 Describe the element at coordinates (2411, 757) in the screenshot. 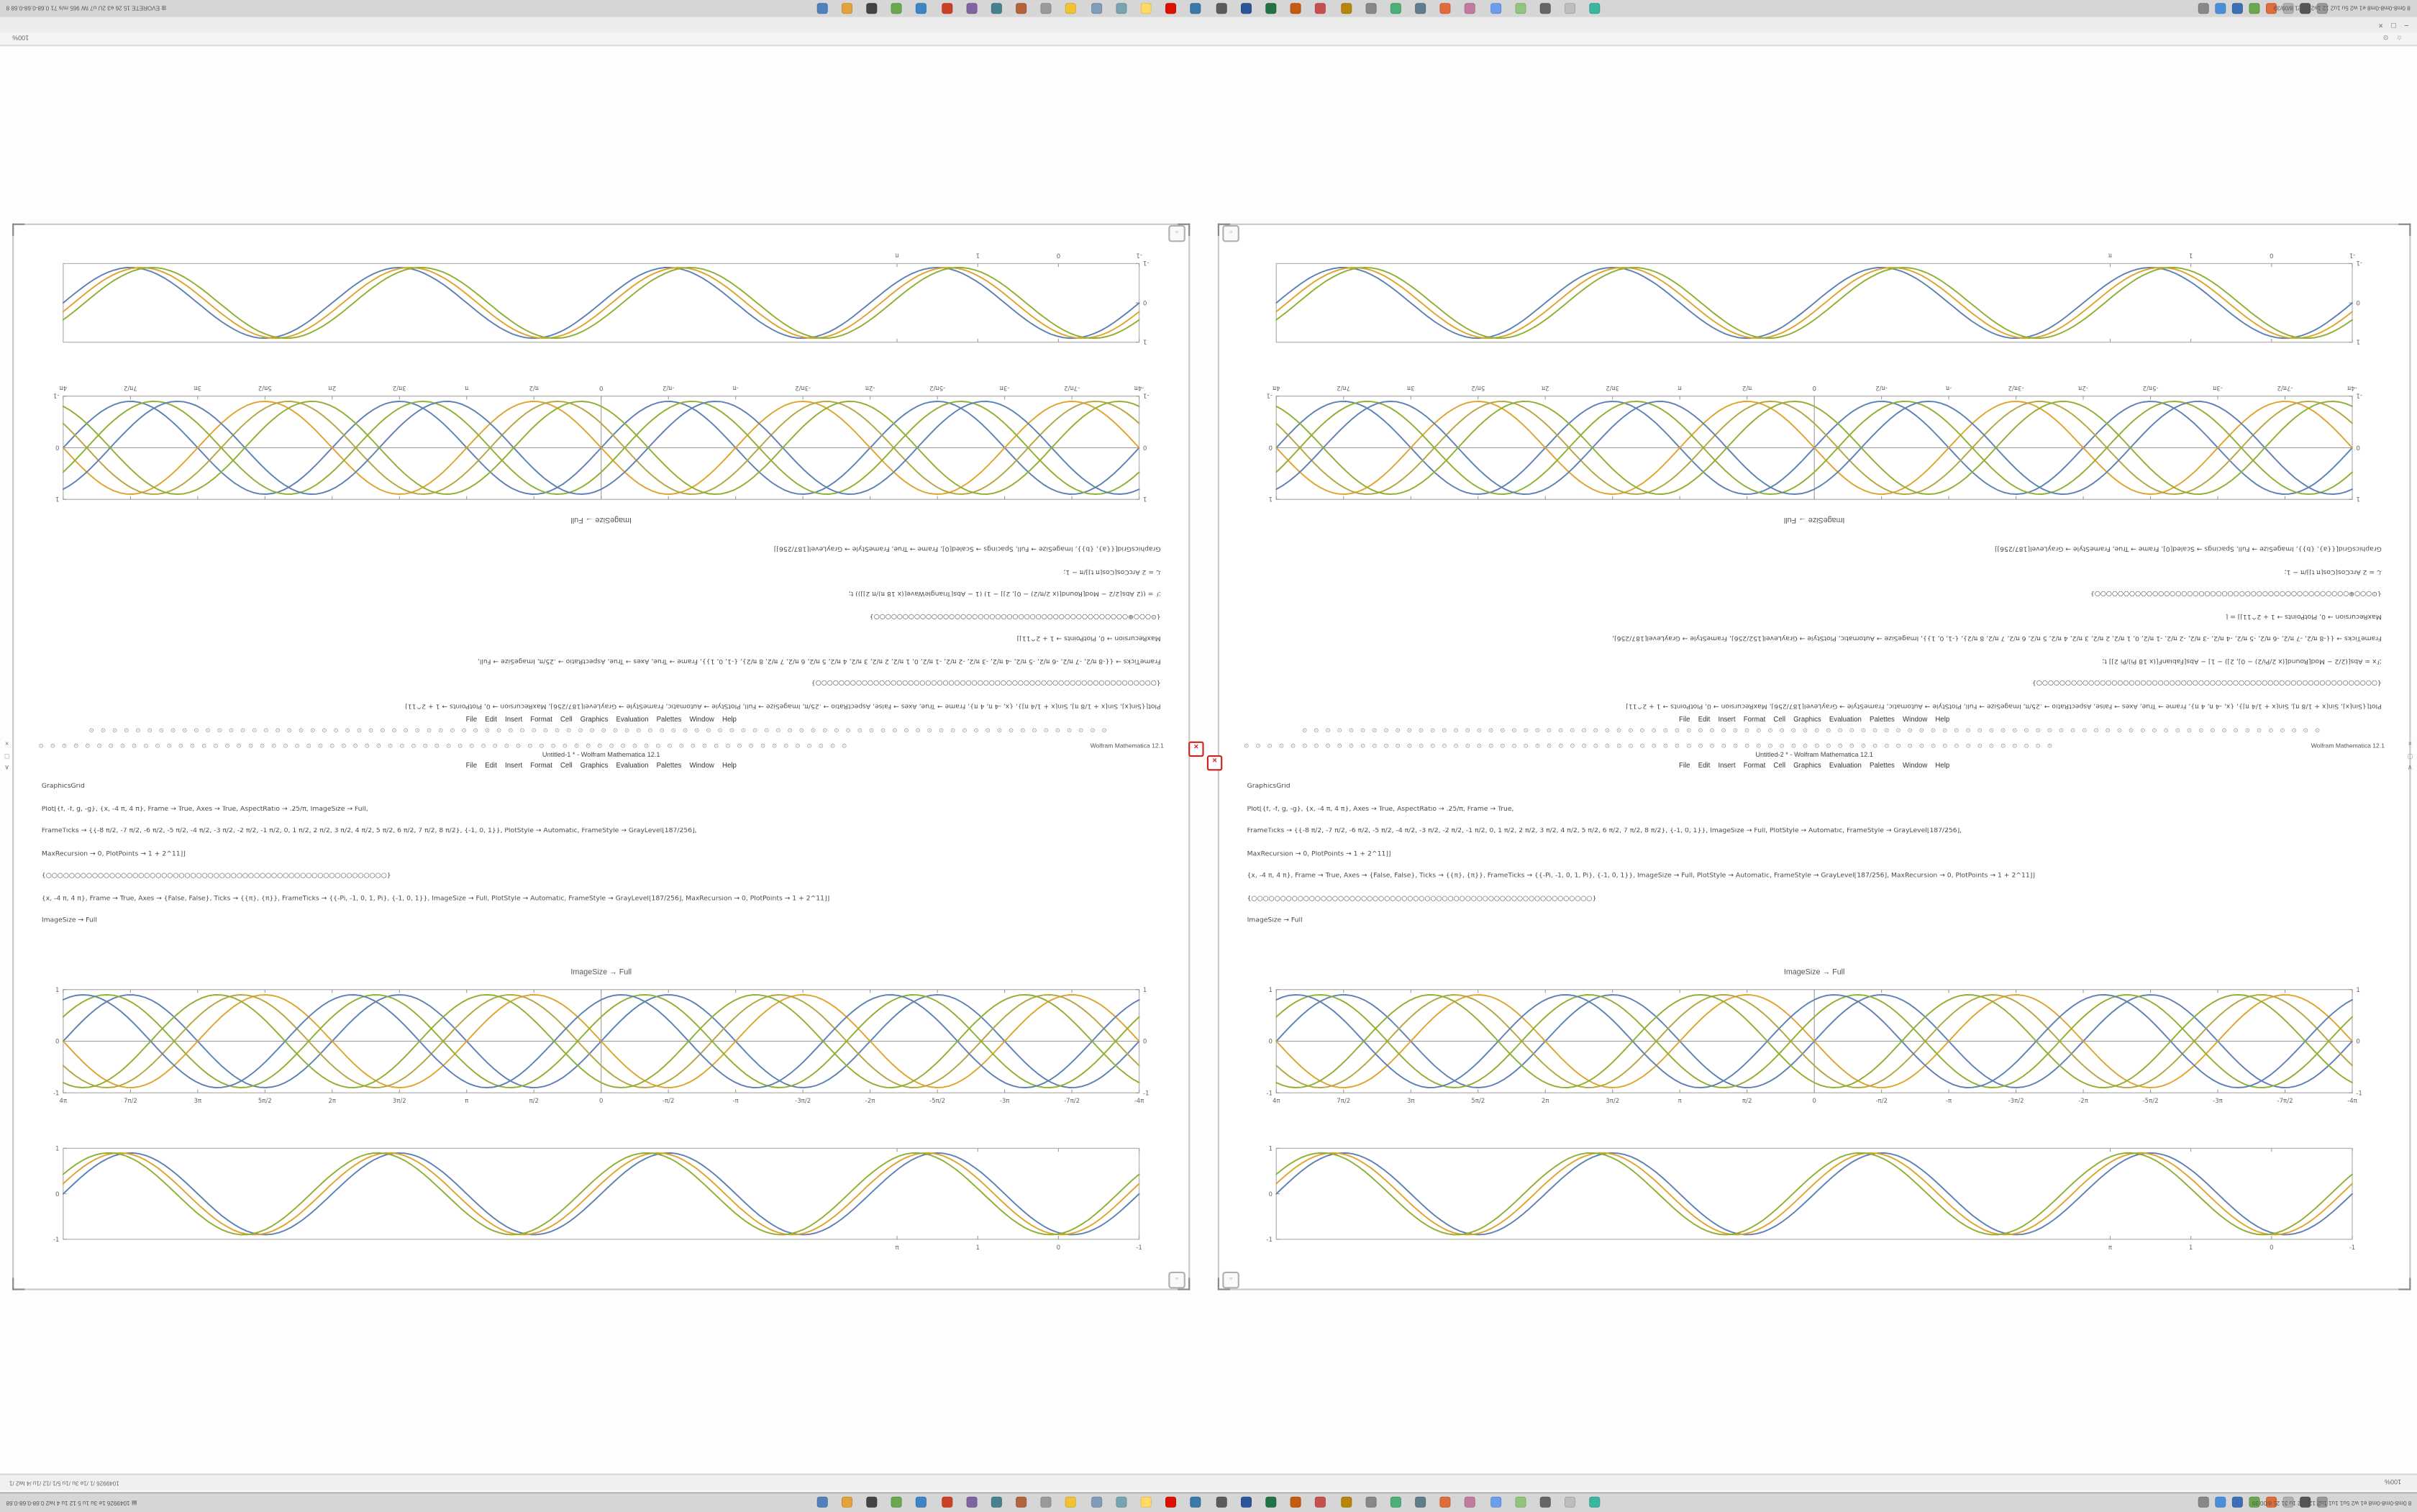

I see `edge-controls-right: × □ ∧` at that location.